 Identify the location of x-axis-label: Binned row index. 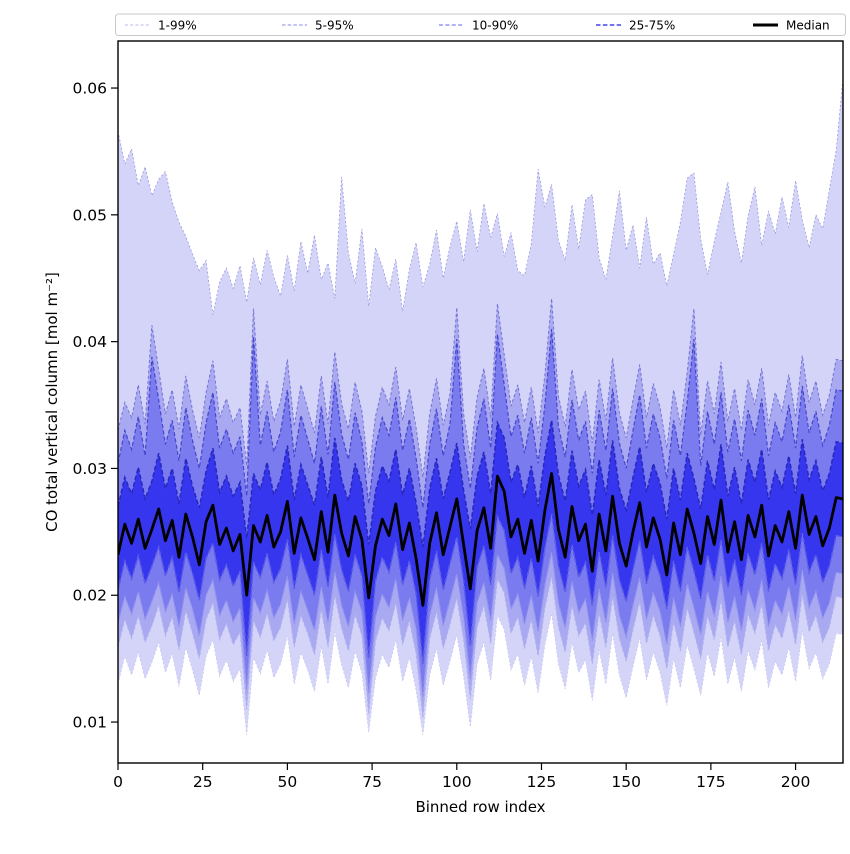
(480, 807).